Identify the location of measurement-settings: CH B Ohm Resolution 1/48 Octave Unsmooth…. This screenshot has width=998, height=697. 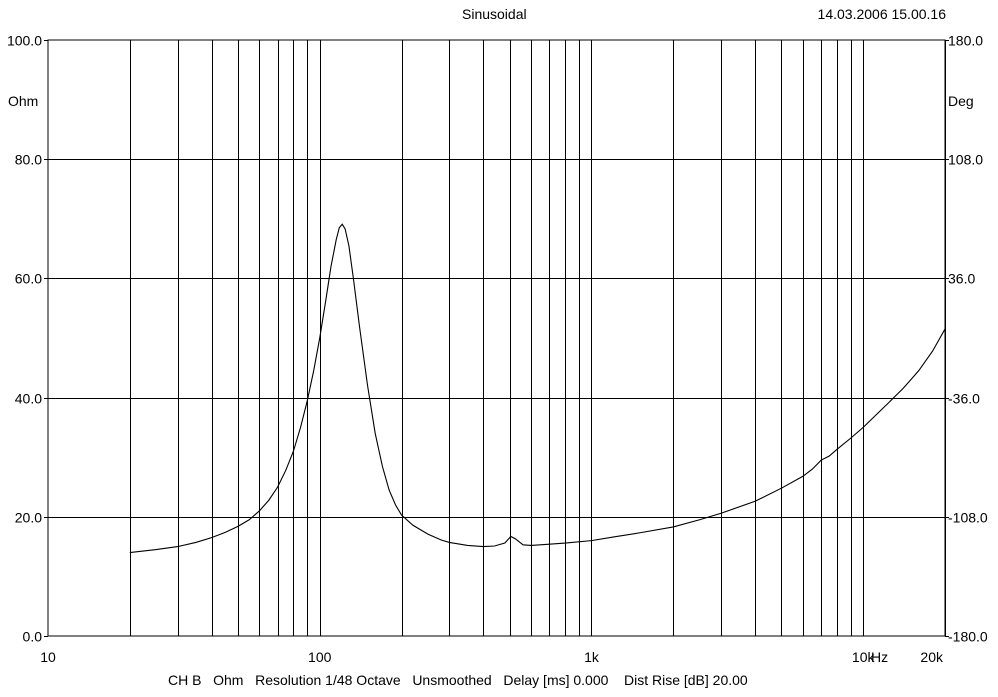
(458, 680).